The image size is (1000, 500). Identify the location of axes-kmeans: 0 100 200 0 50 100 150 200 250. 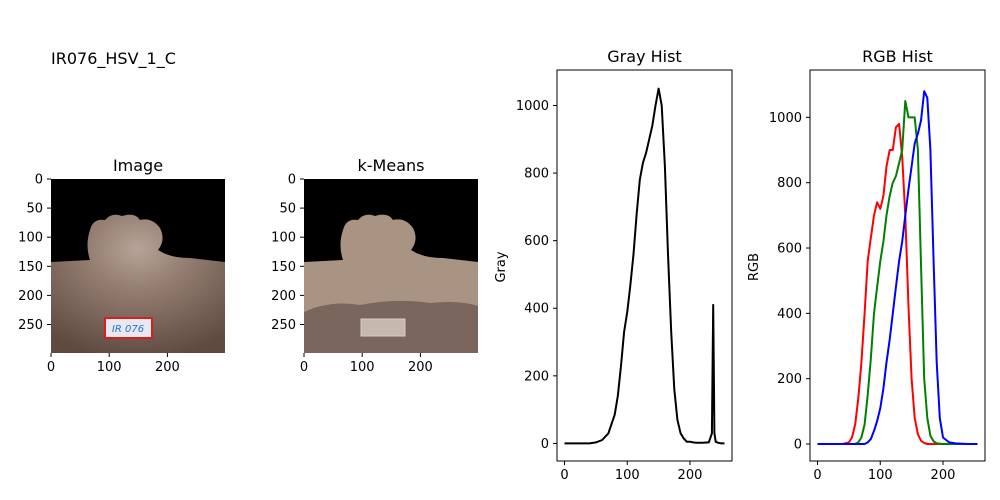
(352, 274).